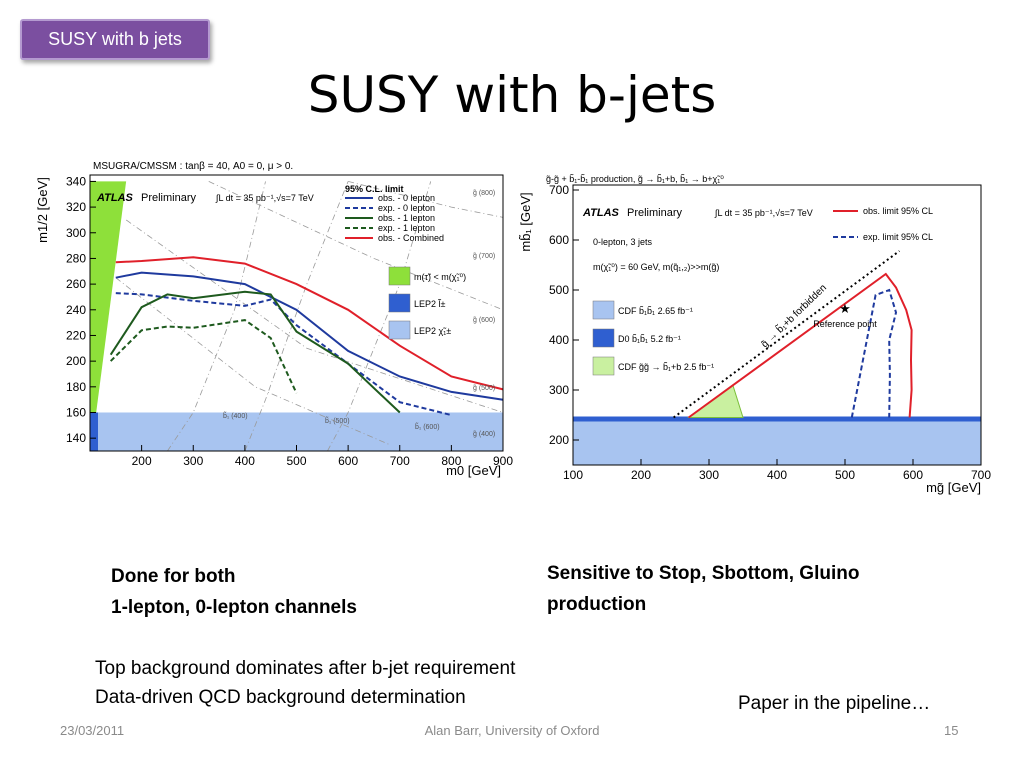 Image resolution: width=1024 pixels, height=768 pixels. I want to click on lep2-chargino-region, so click(296, 431).